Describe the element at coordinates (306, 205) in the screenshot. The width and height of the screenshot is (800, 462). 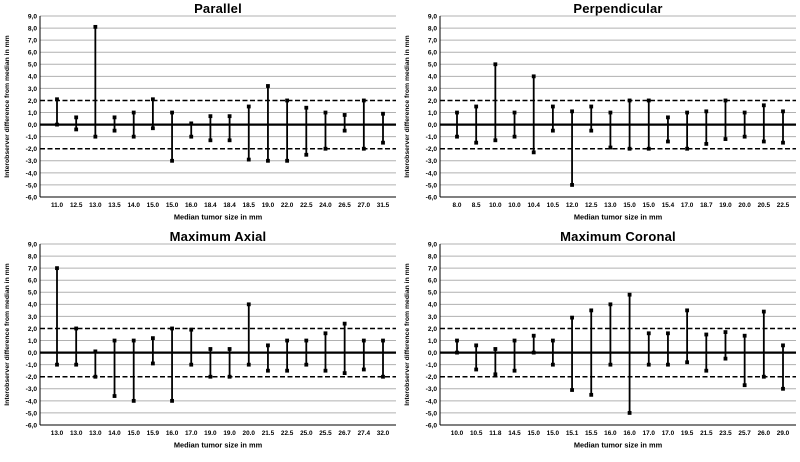
I see `x-tick-label: 22.5` at that location.